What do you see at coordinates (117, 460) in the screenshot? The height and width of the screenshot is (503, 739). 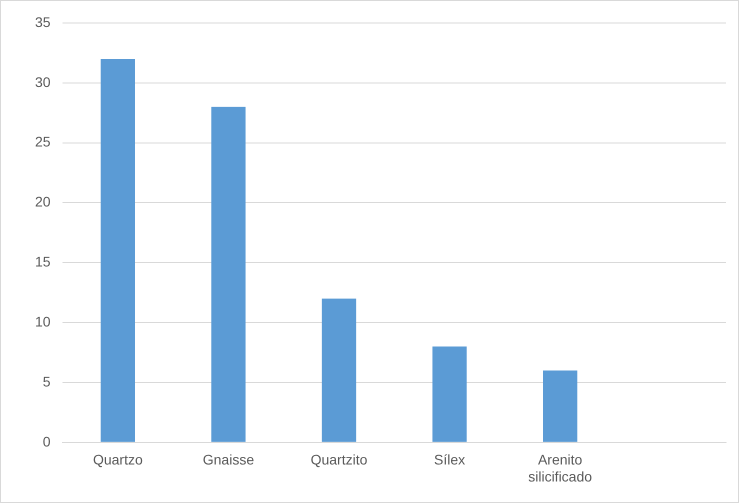 I see `x-tick-label: Quartzo` at bounding box center [117, 460].